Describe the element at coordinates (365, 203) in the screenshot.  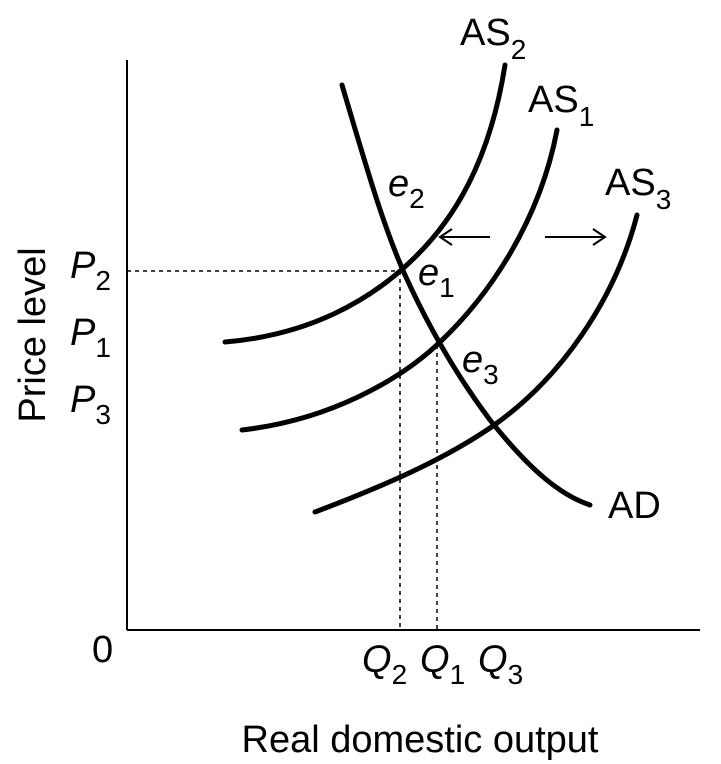
I see `as2-curve` at that location.